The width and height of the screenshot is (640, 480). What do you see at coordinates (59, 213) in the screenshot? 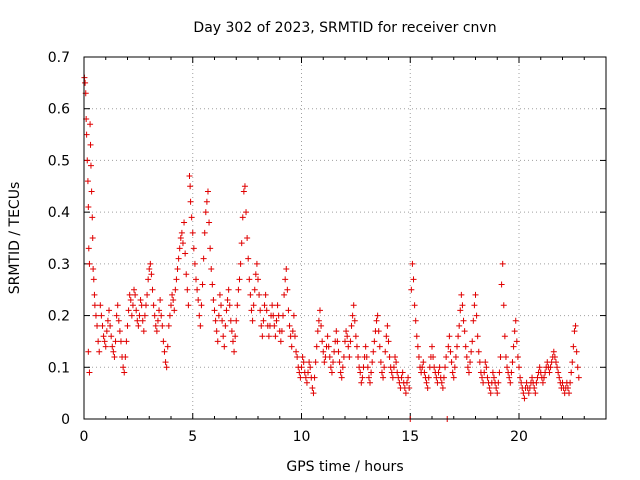
I see `y-tick-label: 0.4` at bounding box center [59, 213].